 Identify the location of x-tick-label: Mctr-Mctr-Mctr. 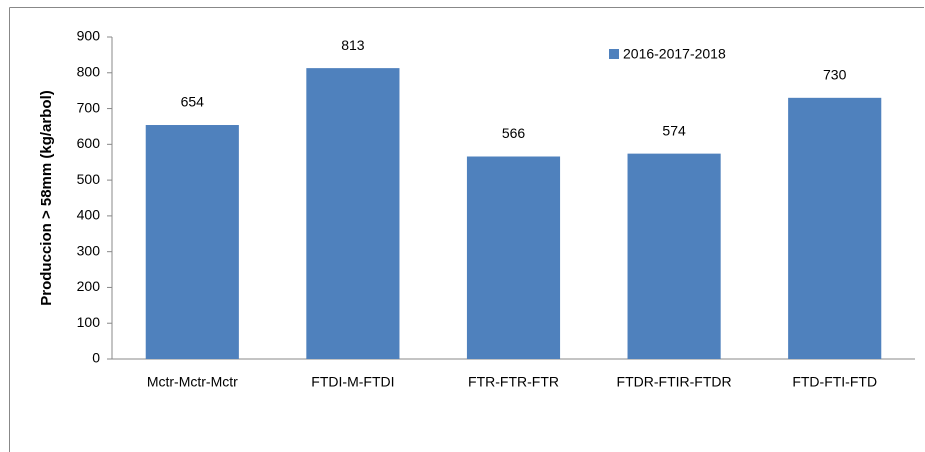
(192, 382).